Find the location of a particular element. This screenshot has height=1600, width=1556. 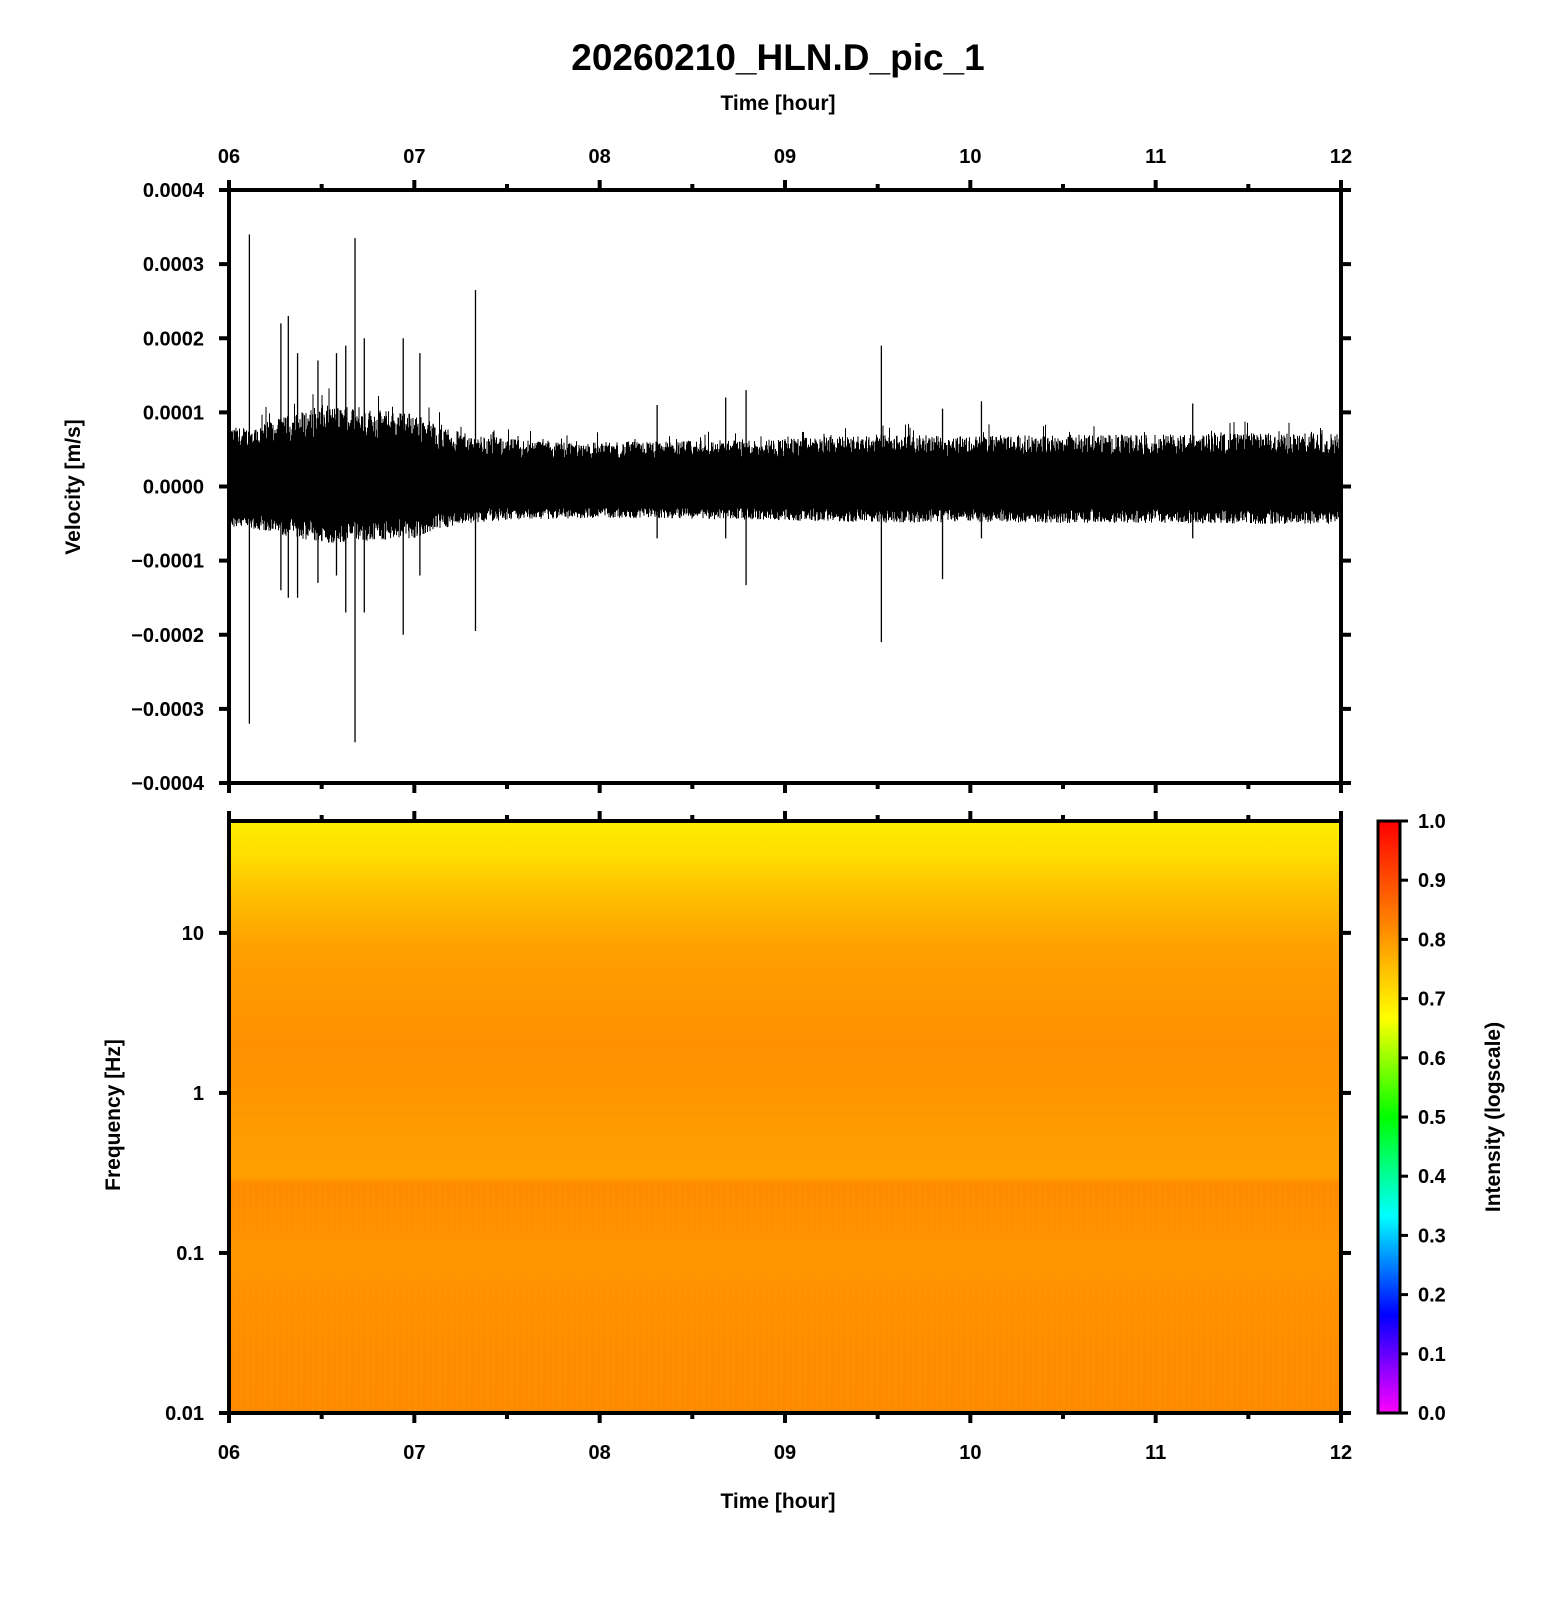

top-x-tick-label: 10 is located at coordinates (970, 157).